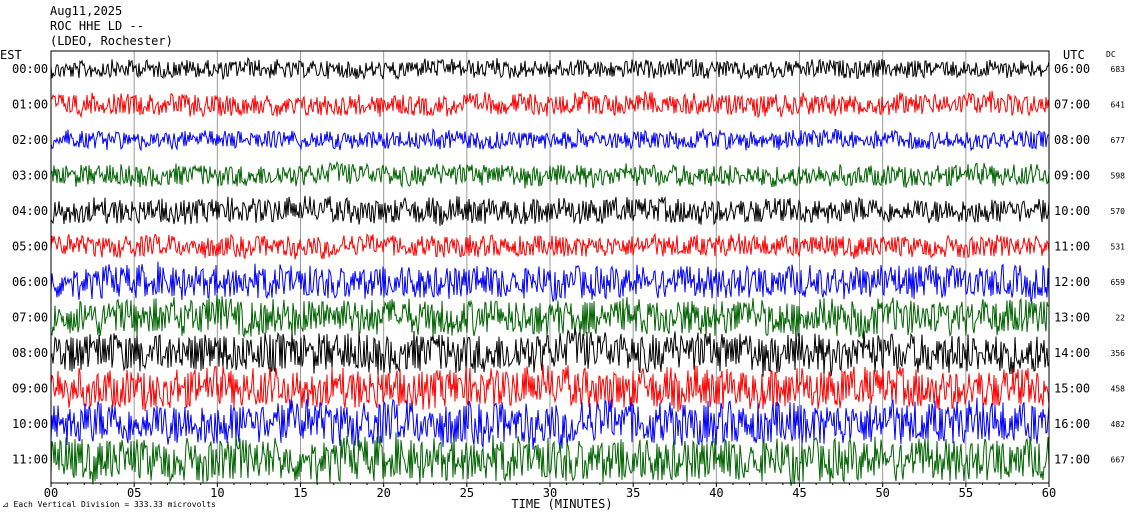  Describe the element at coordinates (1118, 176) in the screenshot. I see `dc-value: 598` at that location.